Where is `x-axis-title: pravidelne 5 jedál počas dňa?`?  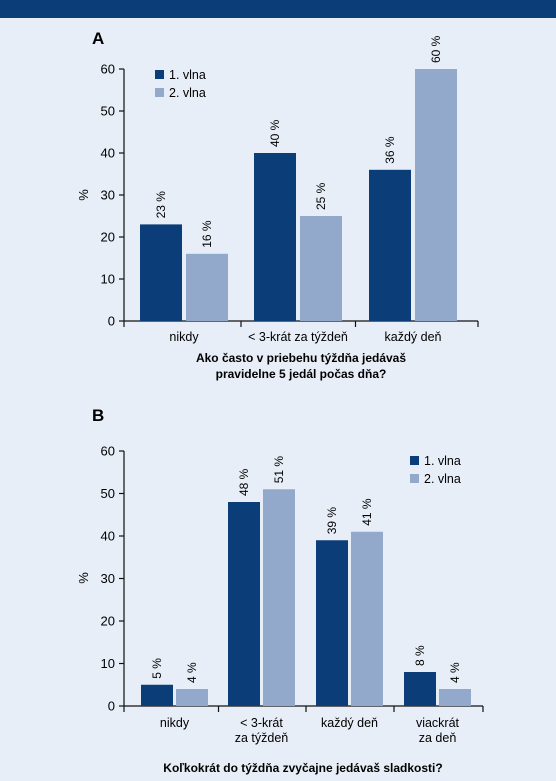 x-axis-title: pravidelne 5 jedál počas dňa? is located at coordinates (301, 374).